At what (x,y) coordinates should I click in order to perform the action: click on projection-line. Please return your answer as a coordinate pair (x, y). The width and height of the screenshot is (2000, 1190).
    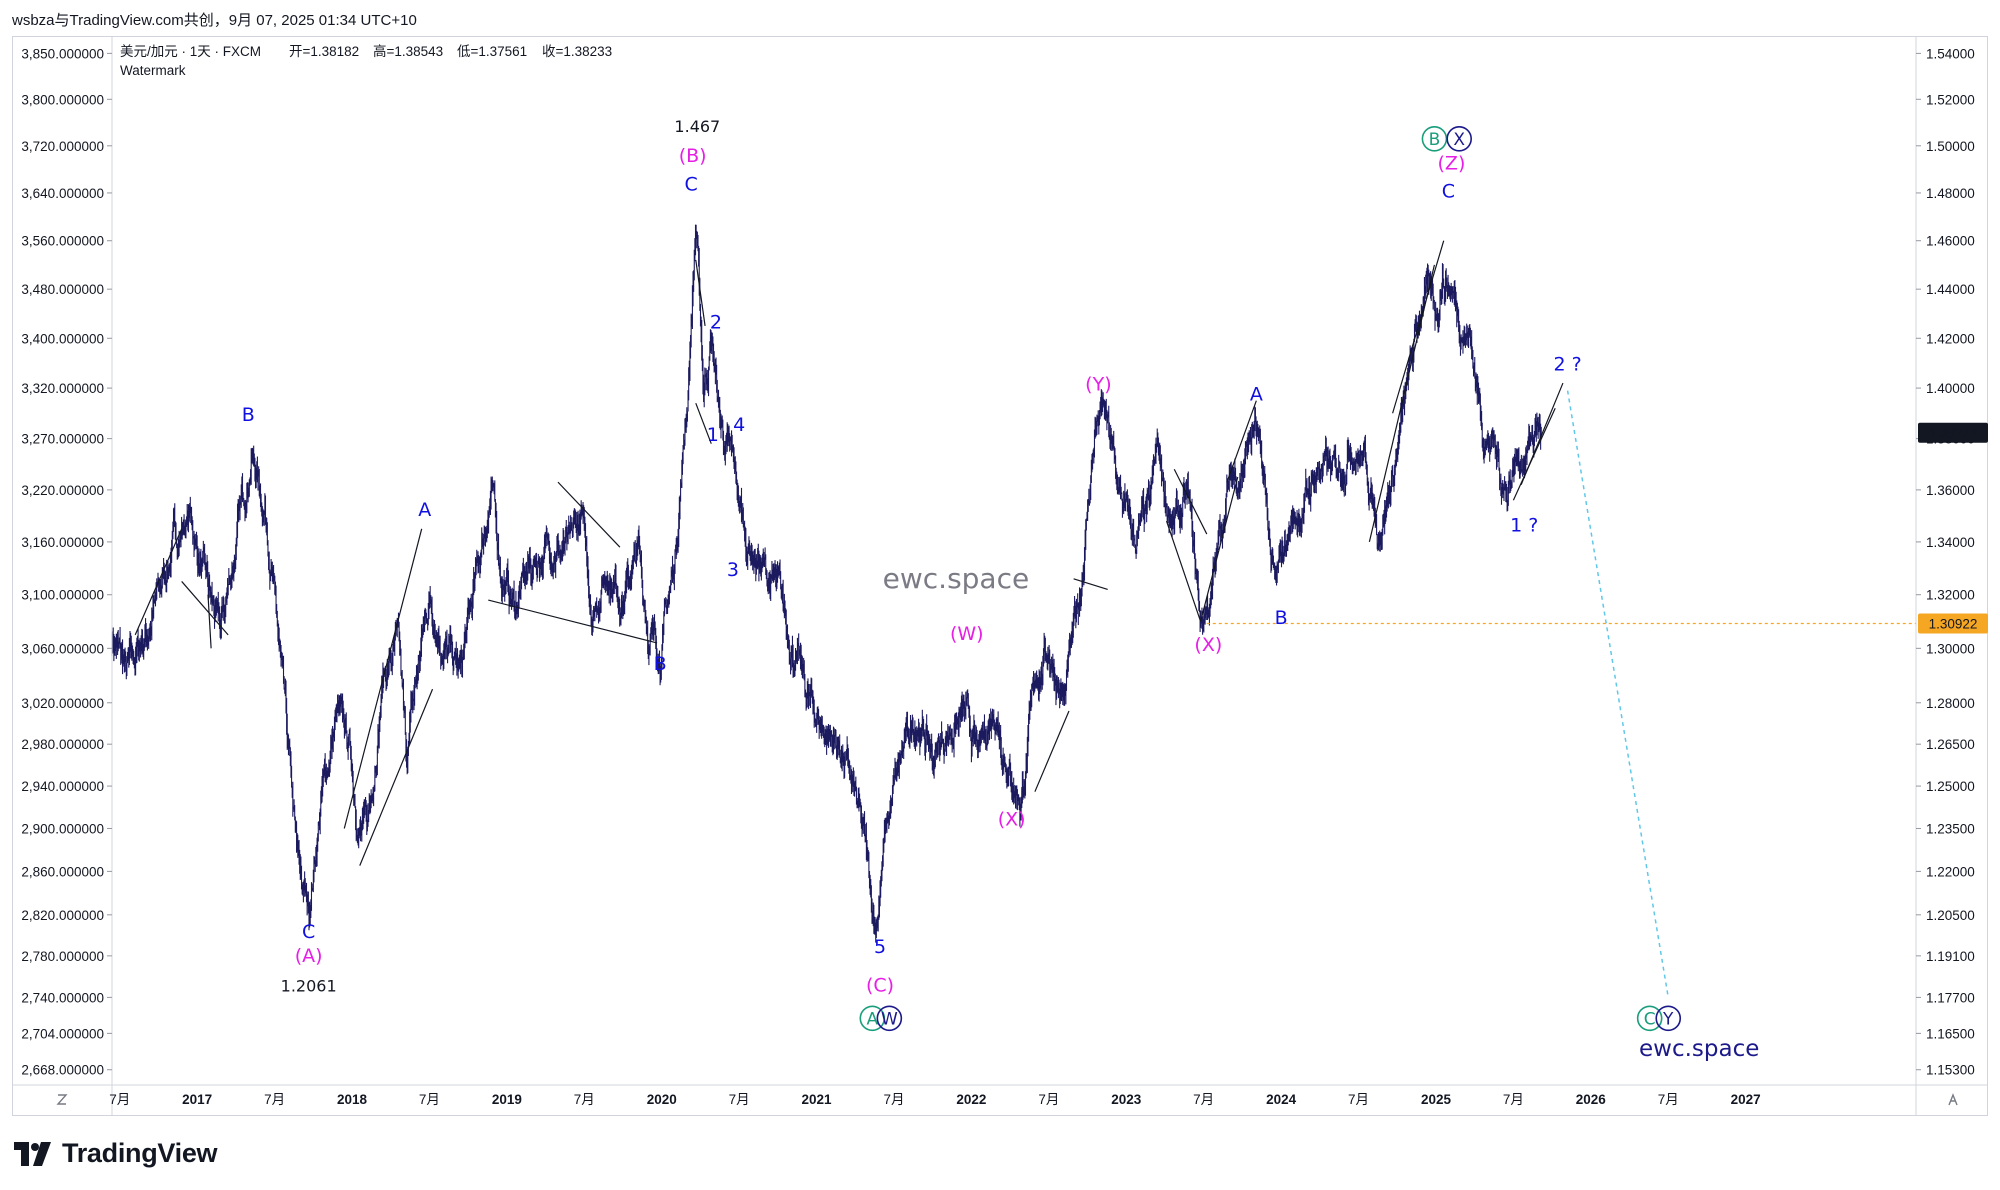
    Looking at the image, I should click on (1617, 694).